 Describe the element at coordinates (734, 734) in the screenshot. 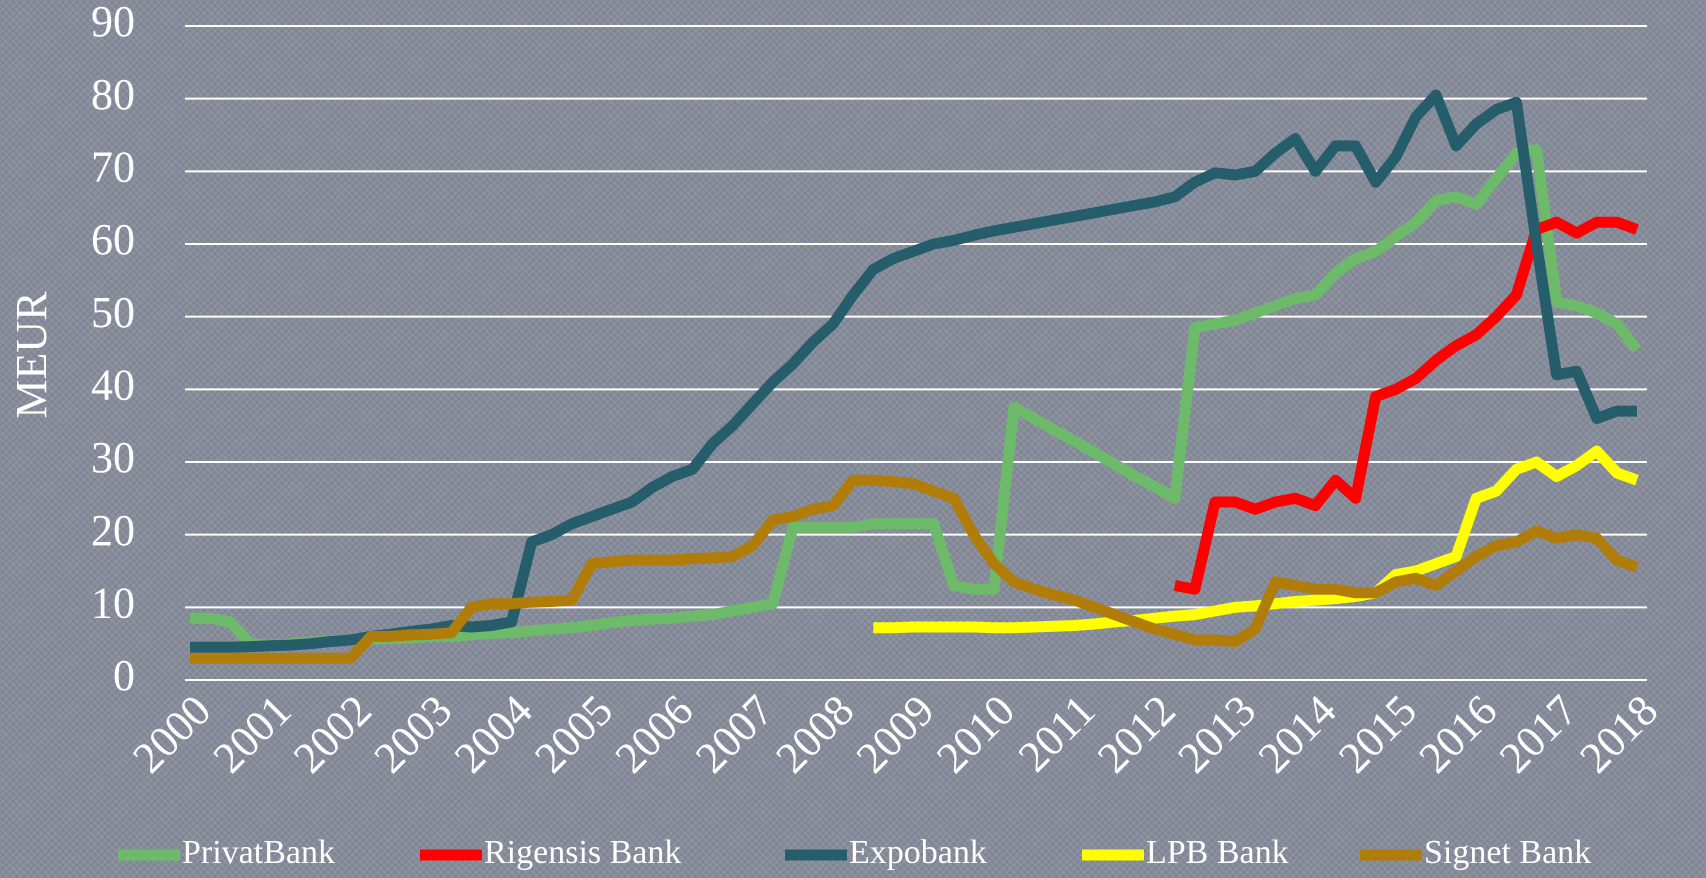

I see `x-tick-label: 2007` at that location.